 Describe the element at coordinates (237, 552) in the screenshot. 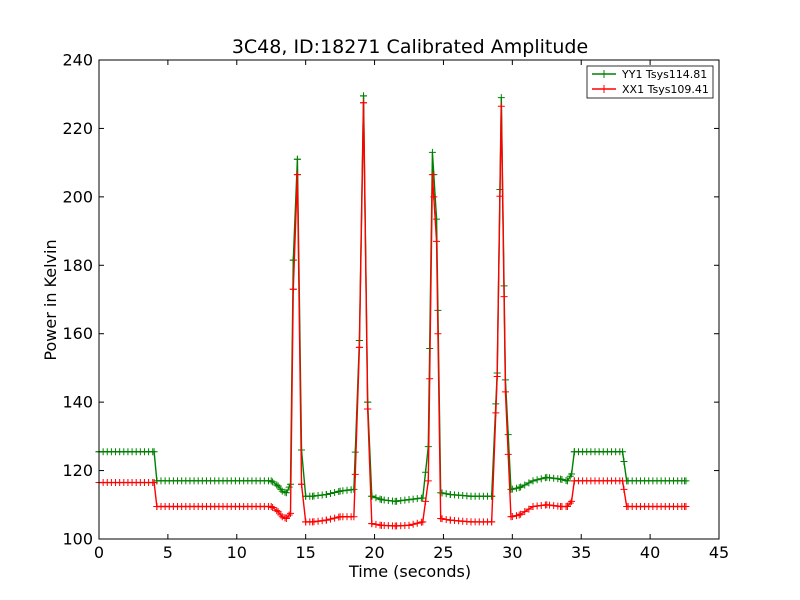

I see `x-tick-label: 10` at that location.